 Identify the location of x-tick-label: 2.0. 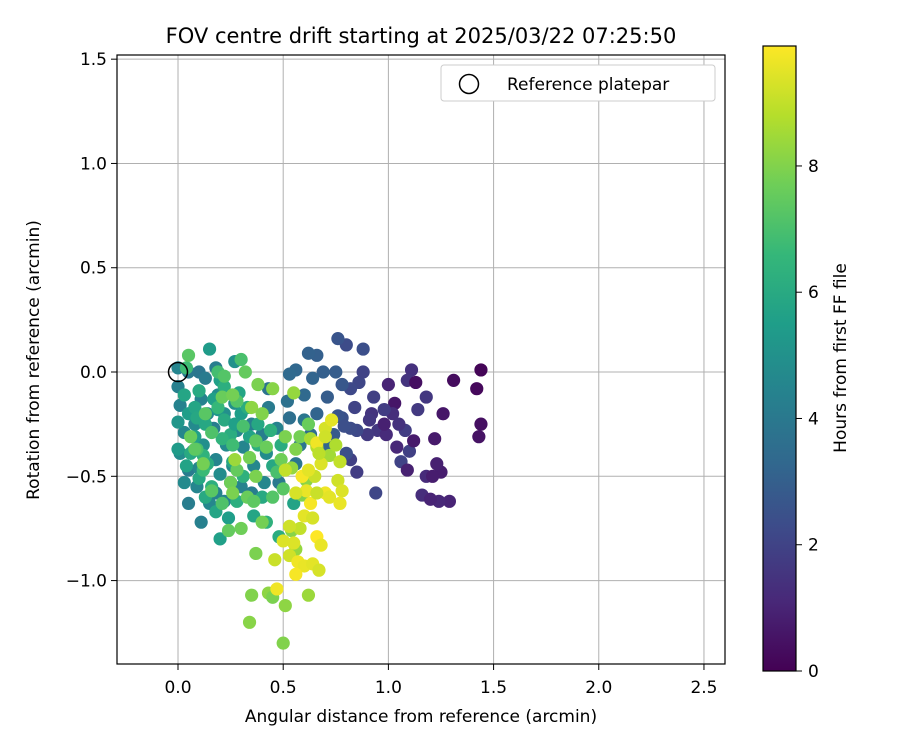
(598, 688).